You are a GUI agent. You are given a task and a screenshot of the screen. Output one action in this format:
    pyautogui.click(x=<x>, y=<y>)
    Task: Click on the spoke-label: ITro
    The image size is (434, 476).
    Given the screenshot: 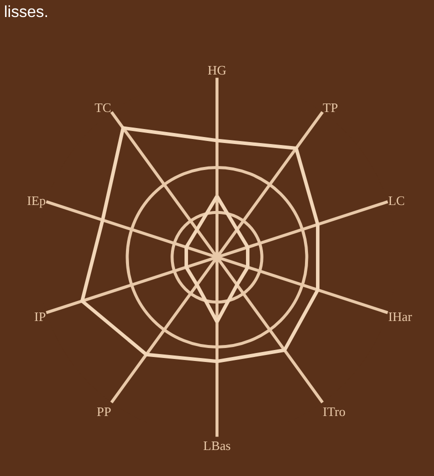 What is the action you would take?
    pyautogui.click(x=334, y=412)
    